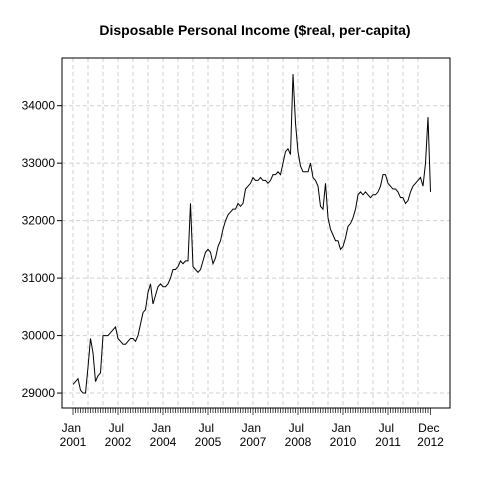 This screenshot has width=480, height=480. What do you see at coordinates (39, 221) in the screenshot?
I see `y-tick-label: 32000` at bounding box center [39, 221].